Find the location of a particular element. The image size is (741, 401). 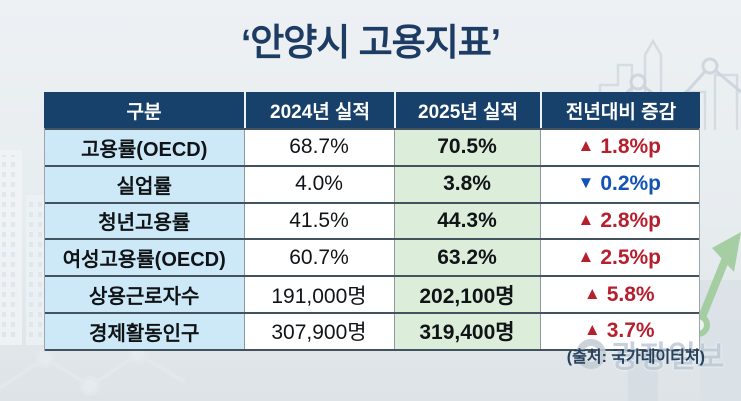

value-2024: 68.7% is located at coordinates (318, 147).